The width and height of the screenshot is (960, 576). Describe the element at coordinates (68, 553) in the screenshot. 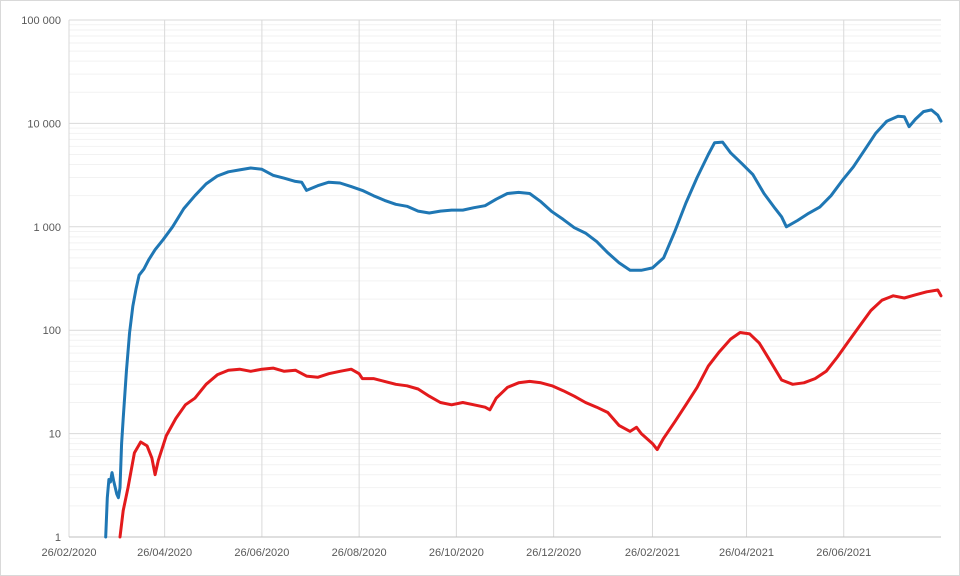

I see `x-tick-label: 26/02/2020` at that location.